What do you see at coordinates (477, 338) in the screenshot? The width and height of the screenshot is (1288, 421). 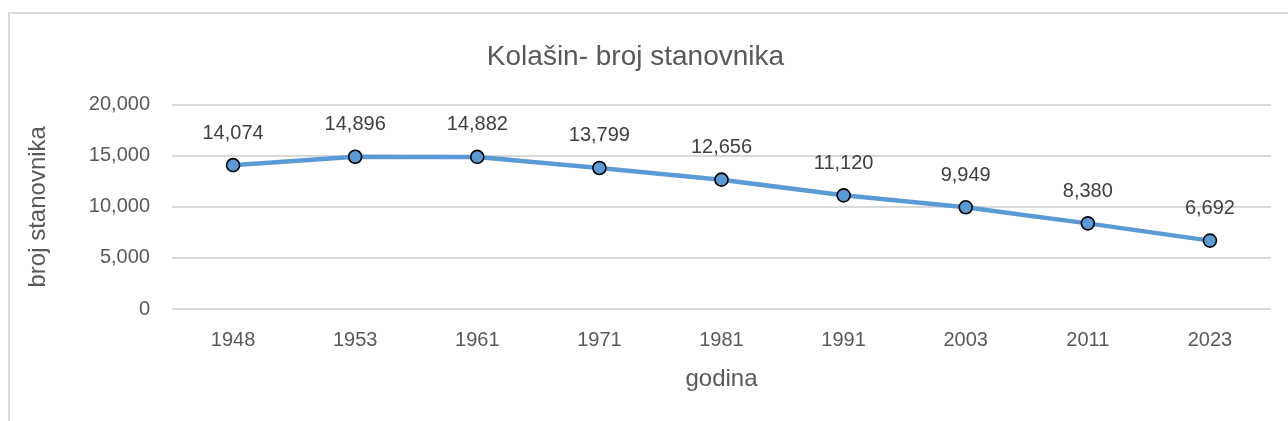 I see `x-tick-label: 1961` at bounding box center [477, 338].